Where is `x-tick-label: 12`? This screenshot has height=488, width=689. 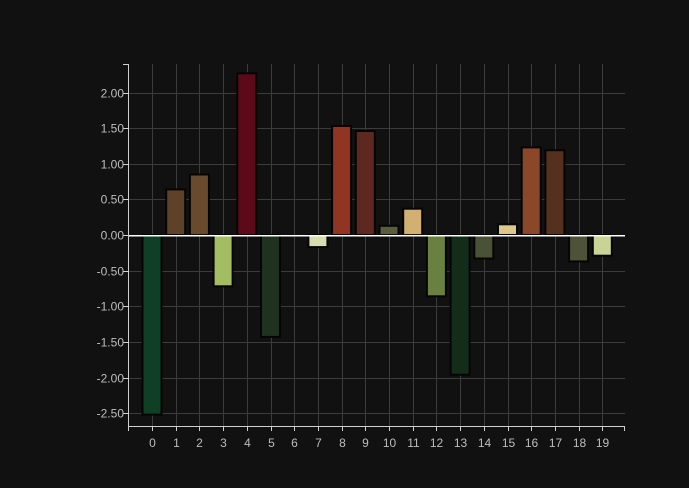 x-tick-label: 12 is located at coordinates (437, 443).